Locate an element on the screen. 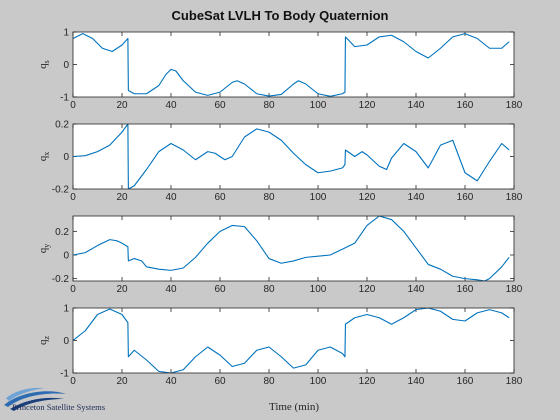 The width and height of the screenshot is (560, 420). y-axis-label-2: qx is located at coordinates (44, 157).